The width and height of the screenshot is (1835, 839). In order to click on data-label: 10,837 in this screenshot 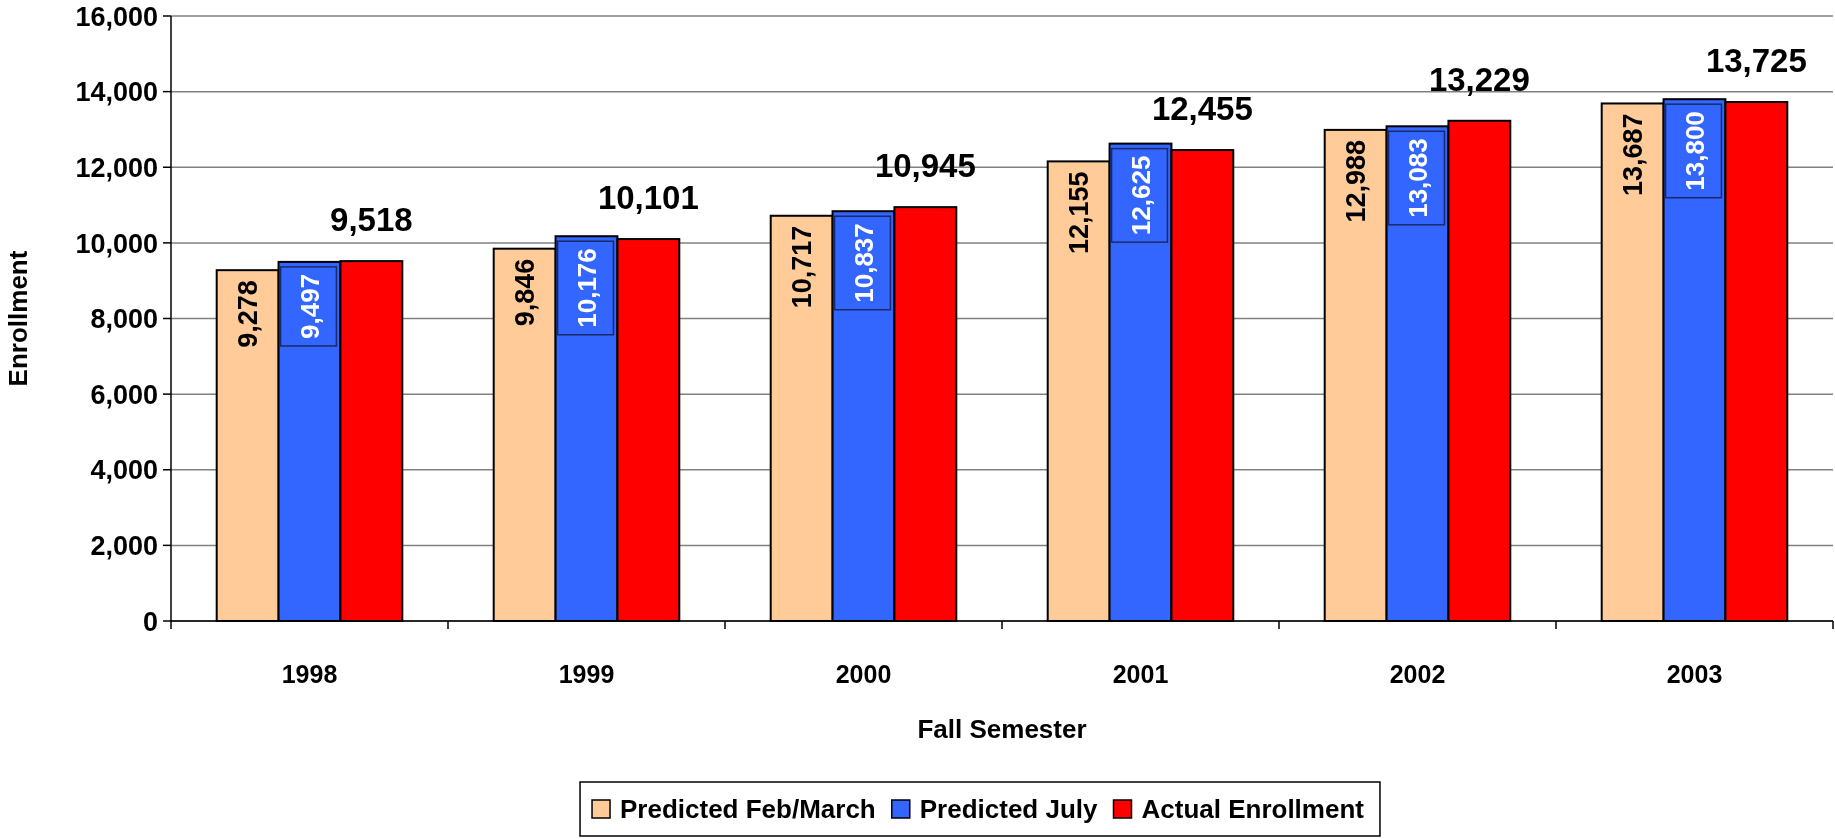, I will do `click(863, 263)`.